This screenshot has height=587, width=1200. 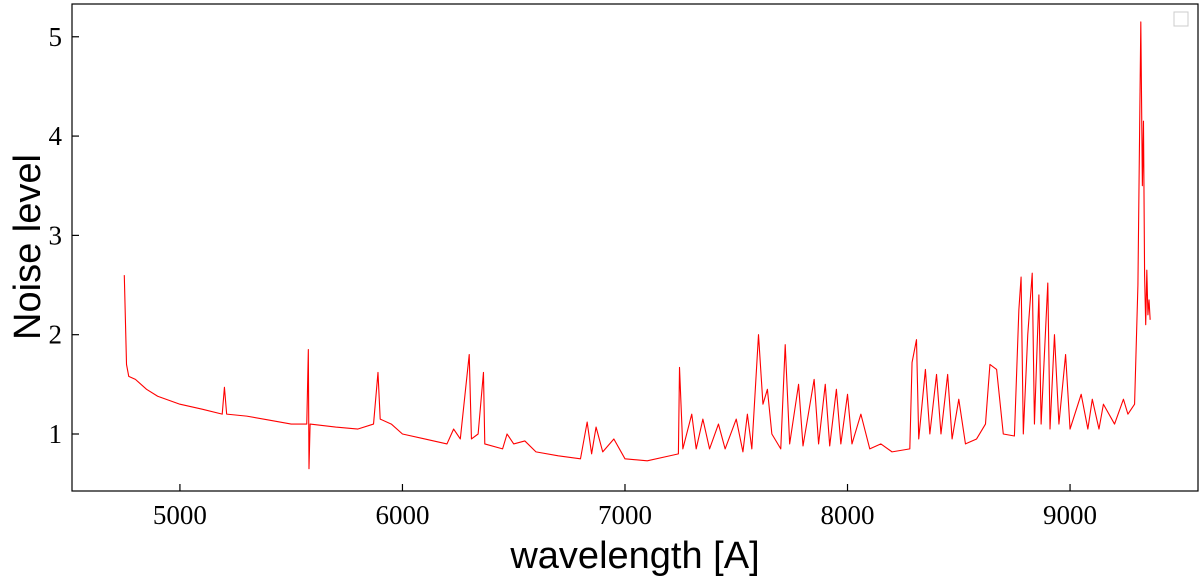 What do you see at coordinates (1070, 515) in the screenshot?
I see `x-tick-label: 9000` at bounding box center [1070, 515].